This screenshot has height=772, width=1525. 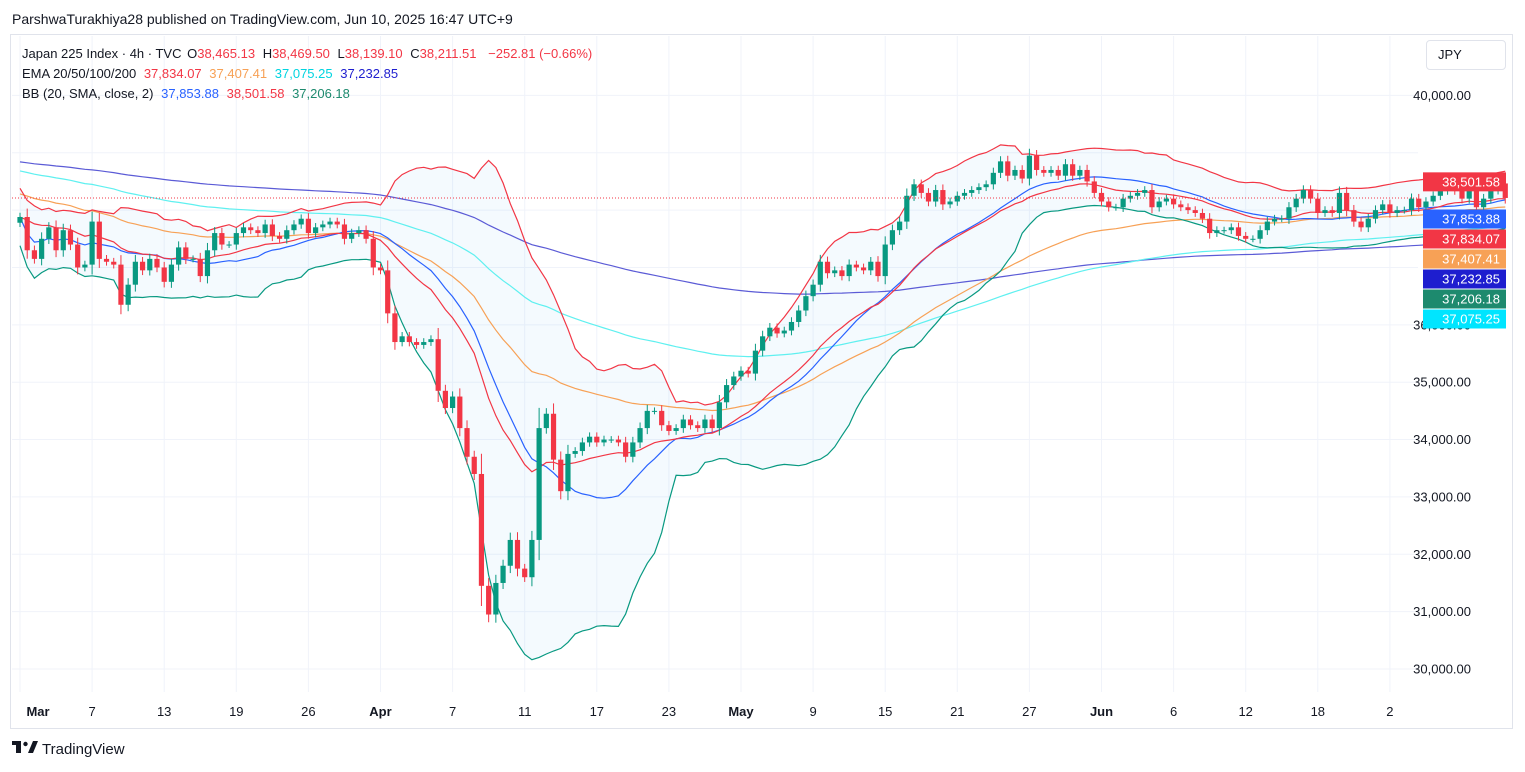 I want to click on x-tick-label: 17, so click(x=597, y=711).